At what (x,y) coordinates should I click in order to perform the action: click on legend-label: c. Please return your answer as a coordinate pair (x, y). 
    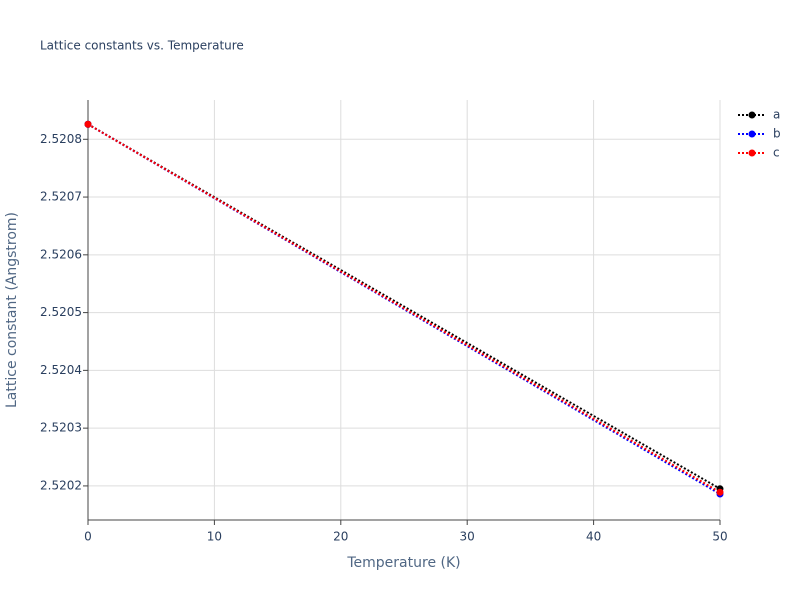
    Looking at the image, I should click on (776, 153).